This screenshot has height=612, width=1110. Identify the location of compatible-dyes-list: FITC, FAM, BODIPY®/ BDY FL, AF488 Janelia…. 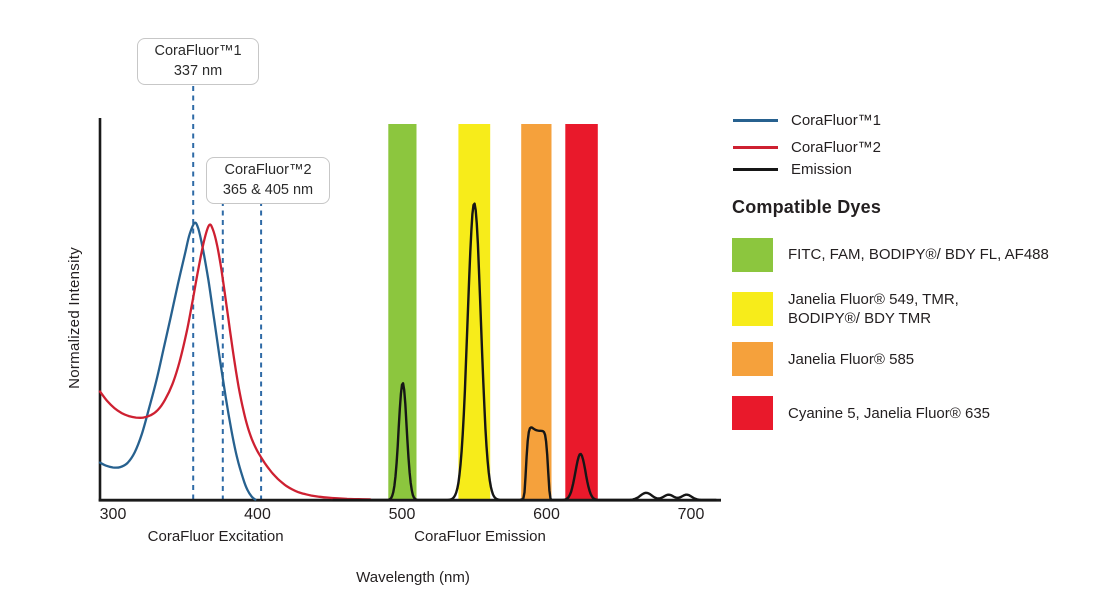
(918, 334).